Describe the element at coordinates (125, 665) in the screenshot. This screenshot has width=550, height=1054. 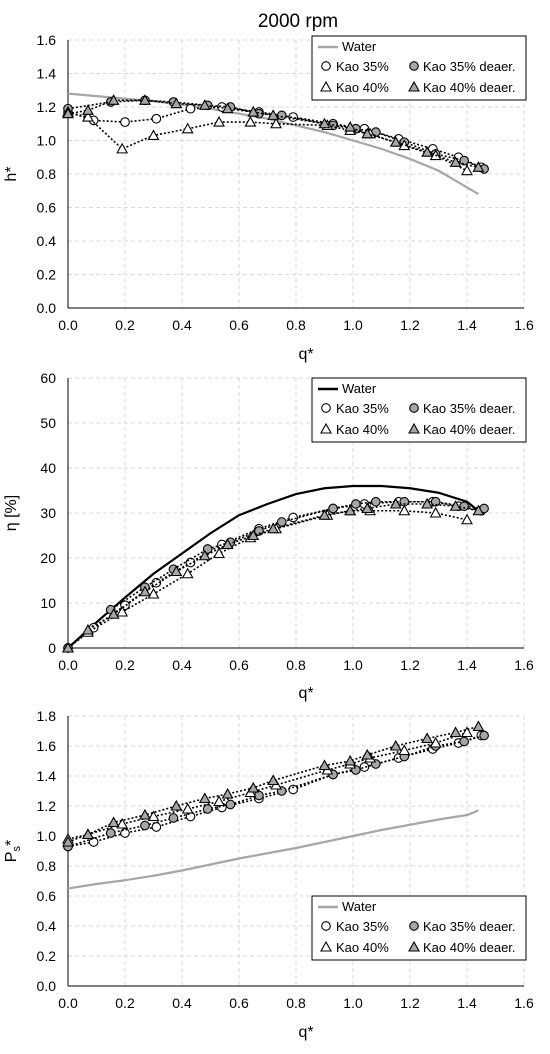
I see `x-tick-label: 0.2` at that location.